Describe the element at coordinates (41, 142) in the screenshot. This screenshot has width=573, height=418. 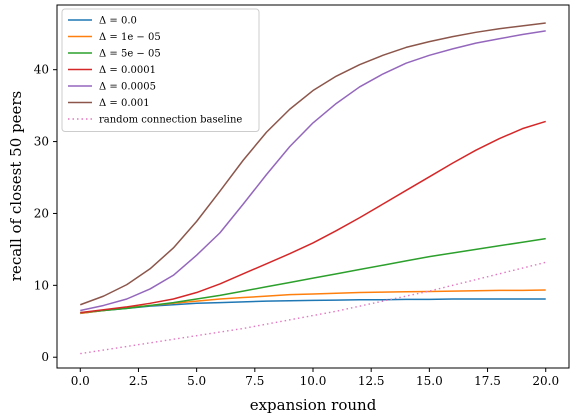
I see `y-tick-label: 30` at that location.